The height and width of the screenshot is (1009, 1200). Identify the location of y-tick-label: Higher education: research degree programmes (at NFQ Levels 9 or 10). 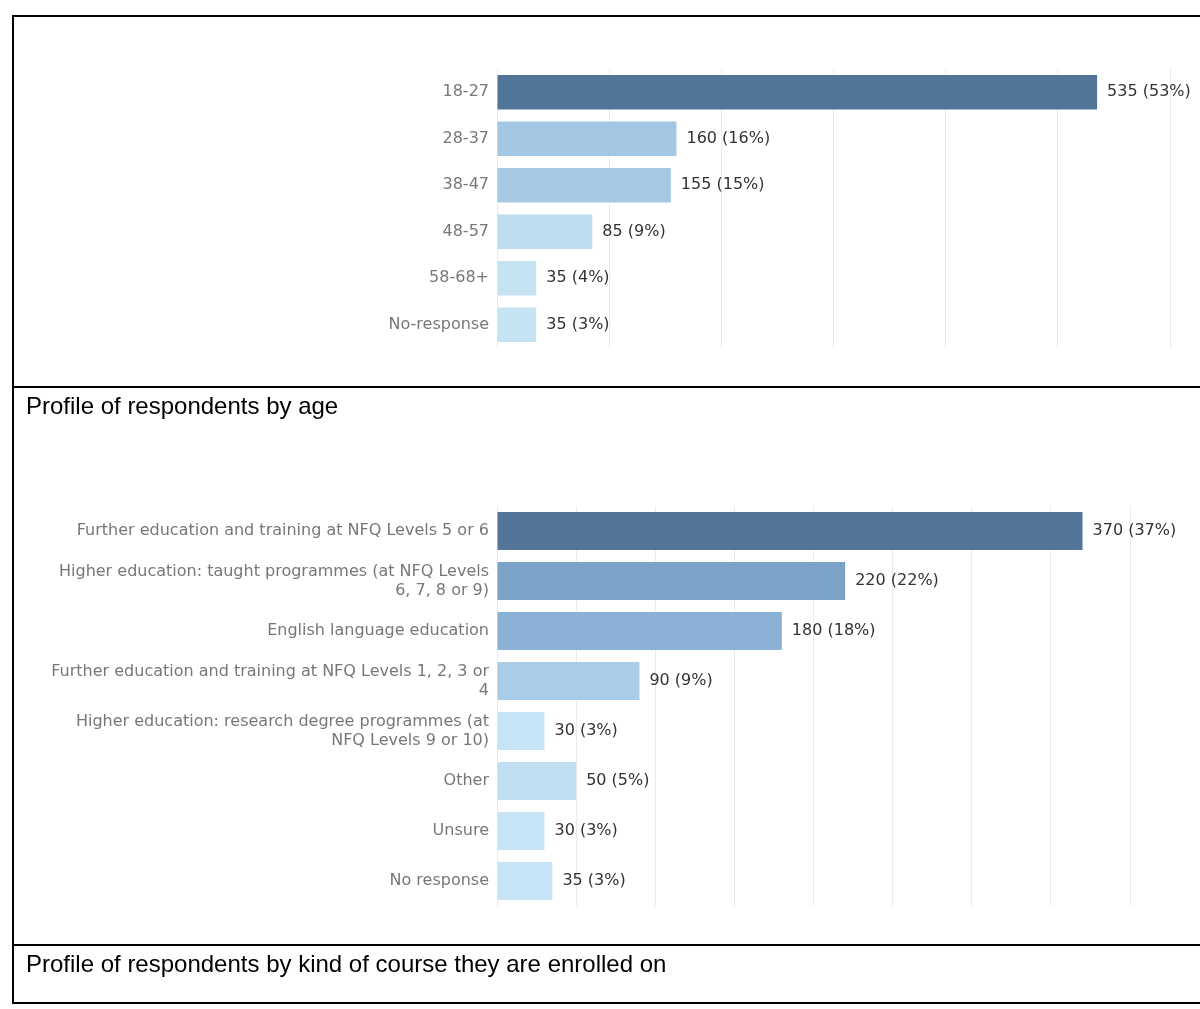
(282, 729).